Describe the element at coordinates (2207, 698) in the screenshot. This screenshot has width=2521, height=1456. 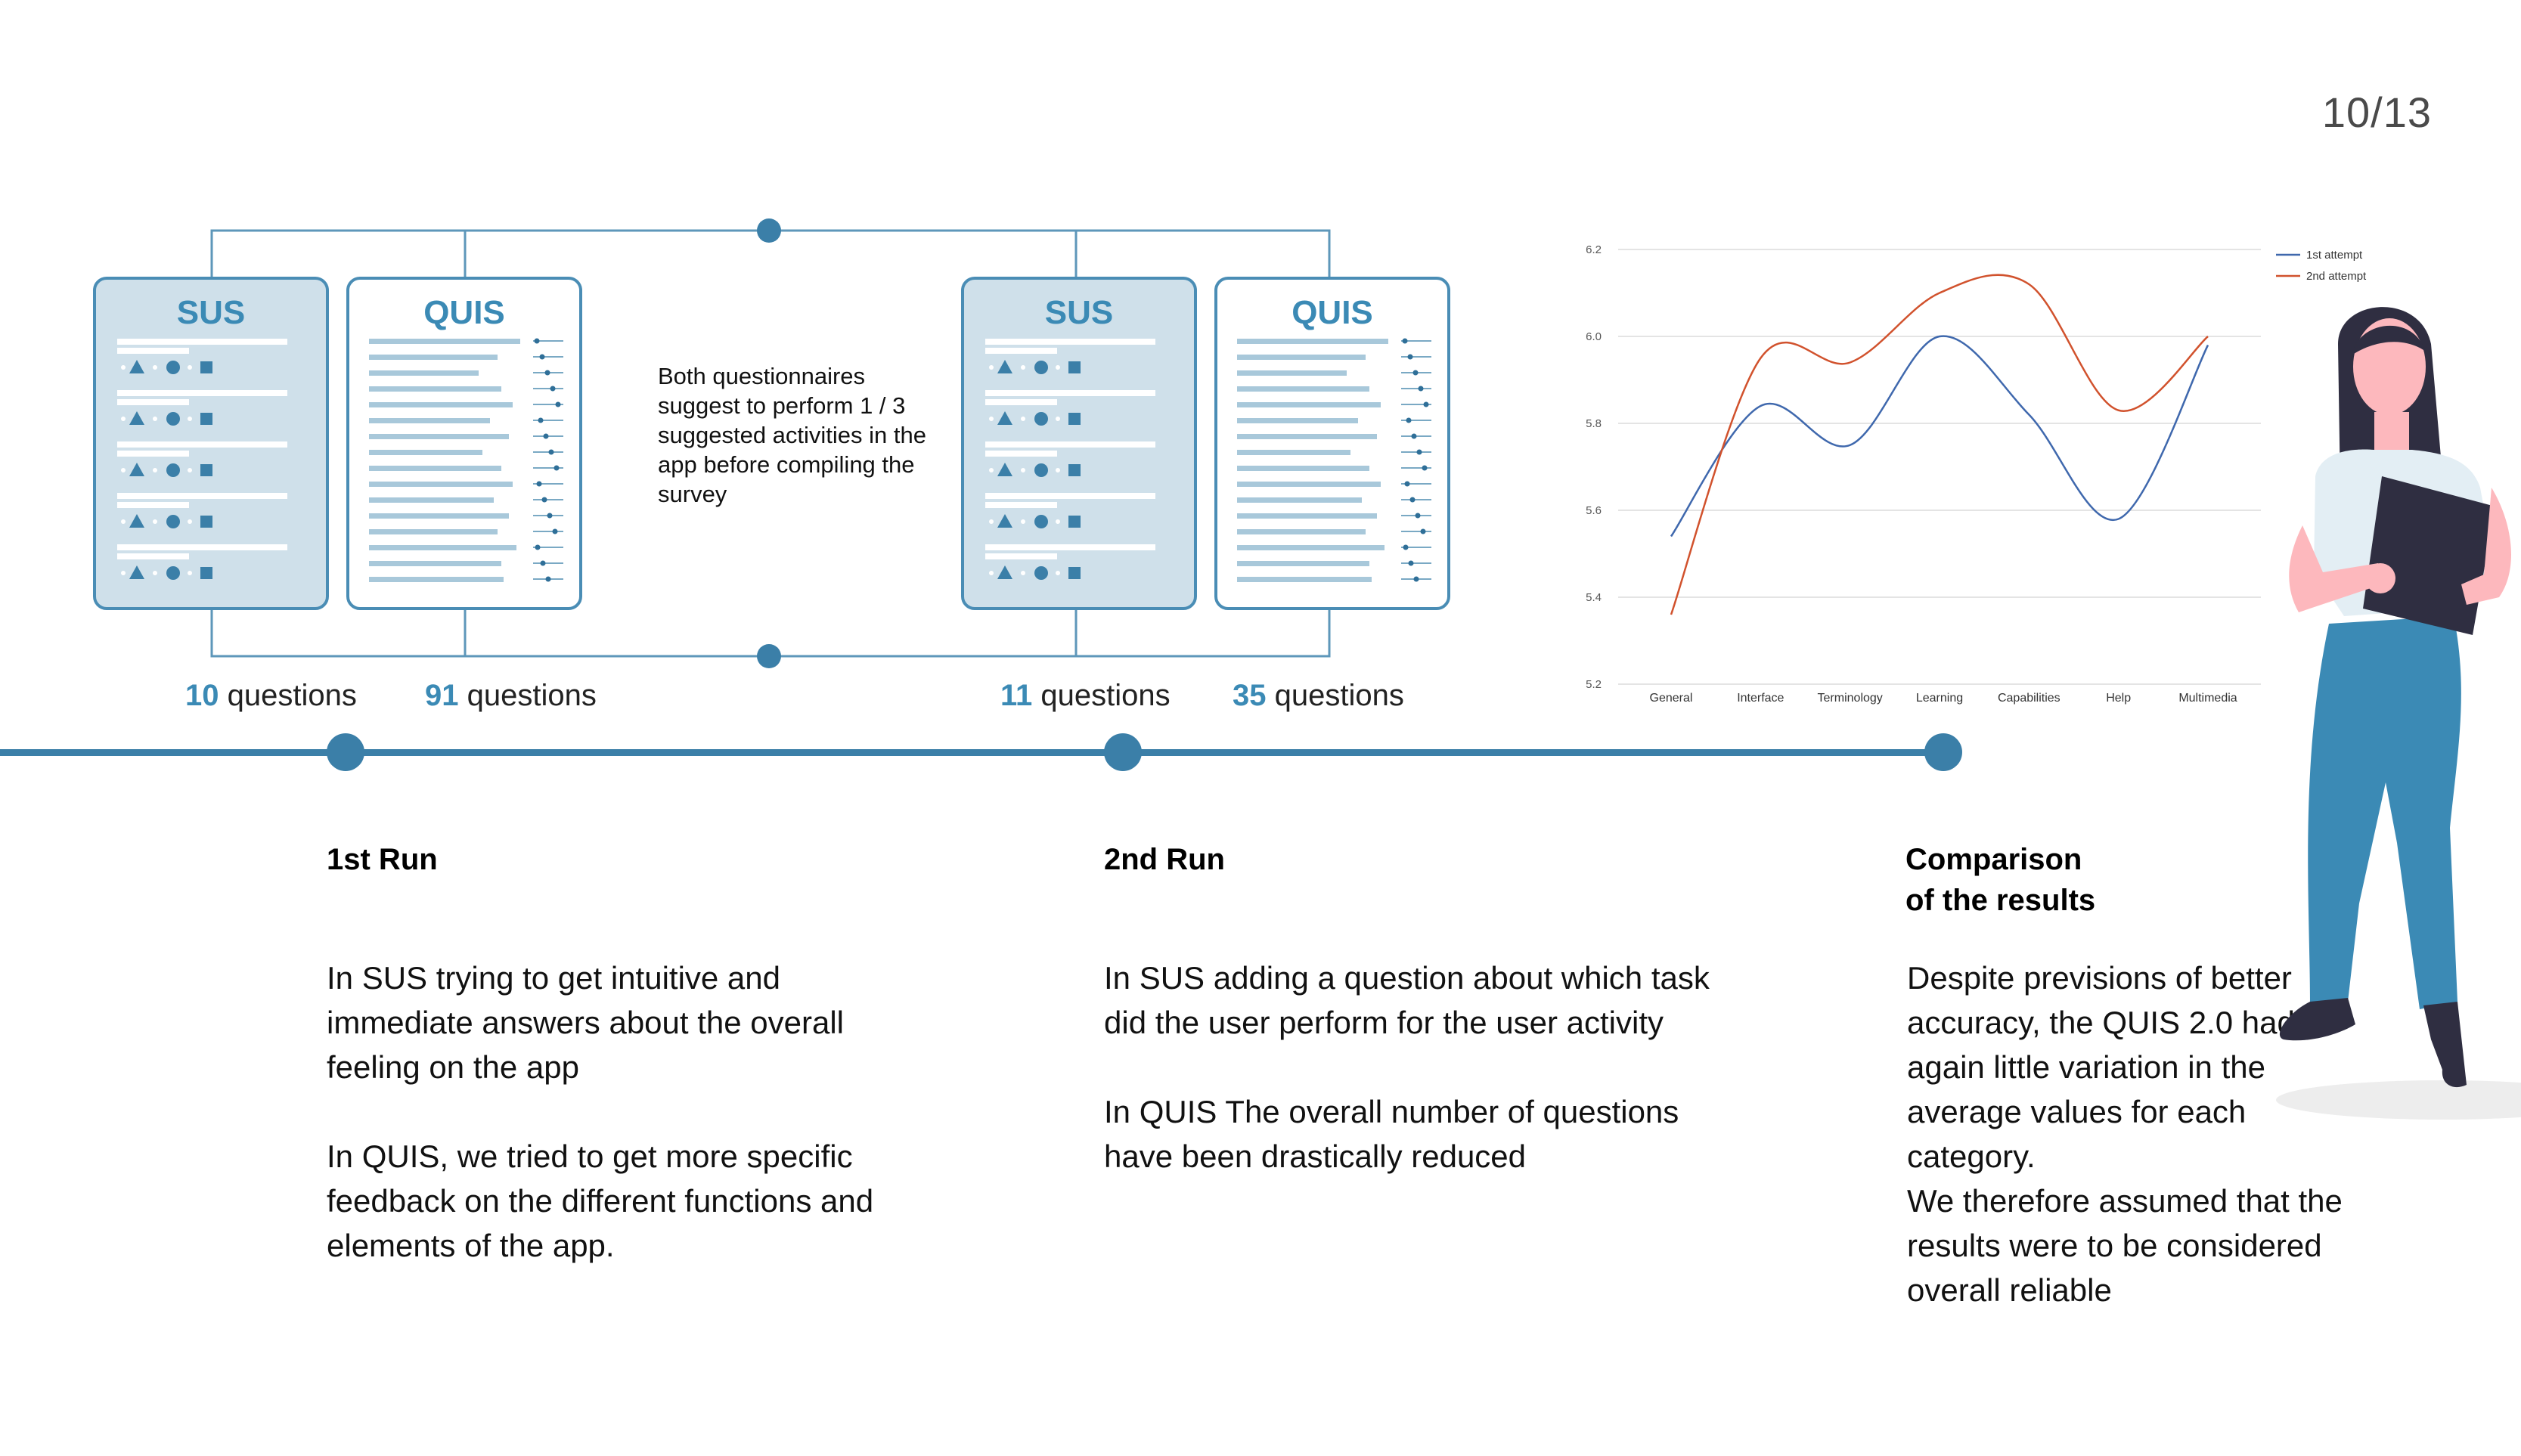
I see `x-tick-label: Multimedia` at that location.